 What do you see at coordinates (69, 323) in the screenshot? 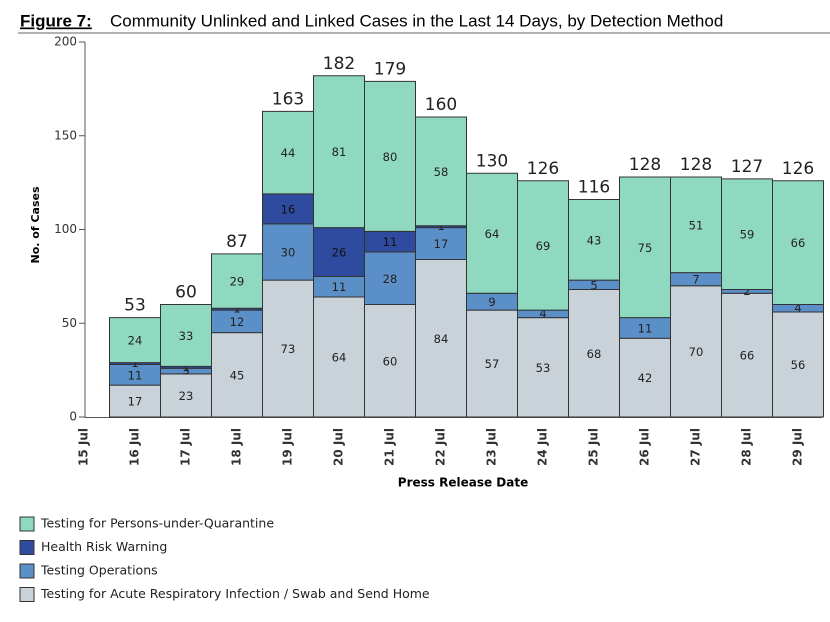
I see `y-tick-label: 50` at bounding box center [69, 323].